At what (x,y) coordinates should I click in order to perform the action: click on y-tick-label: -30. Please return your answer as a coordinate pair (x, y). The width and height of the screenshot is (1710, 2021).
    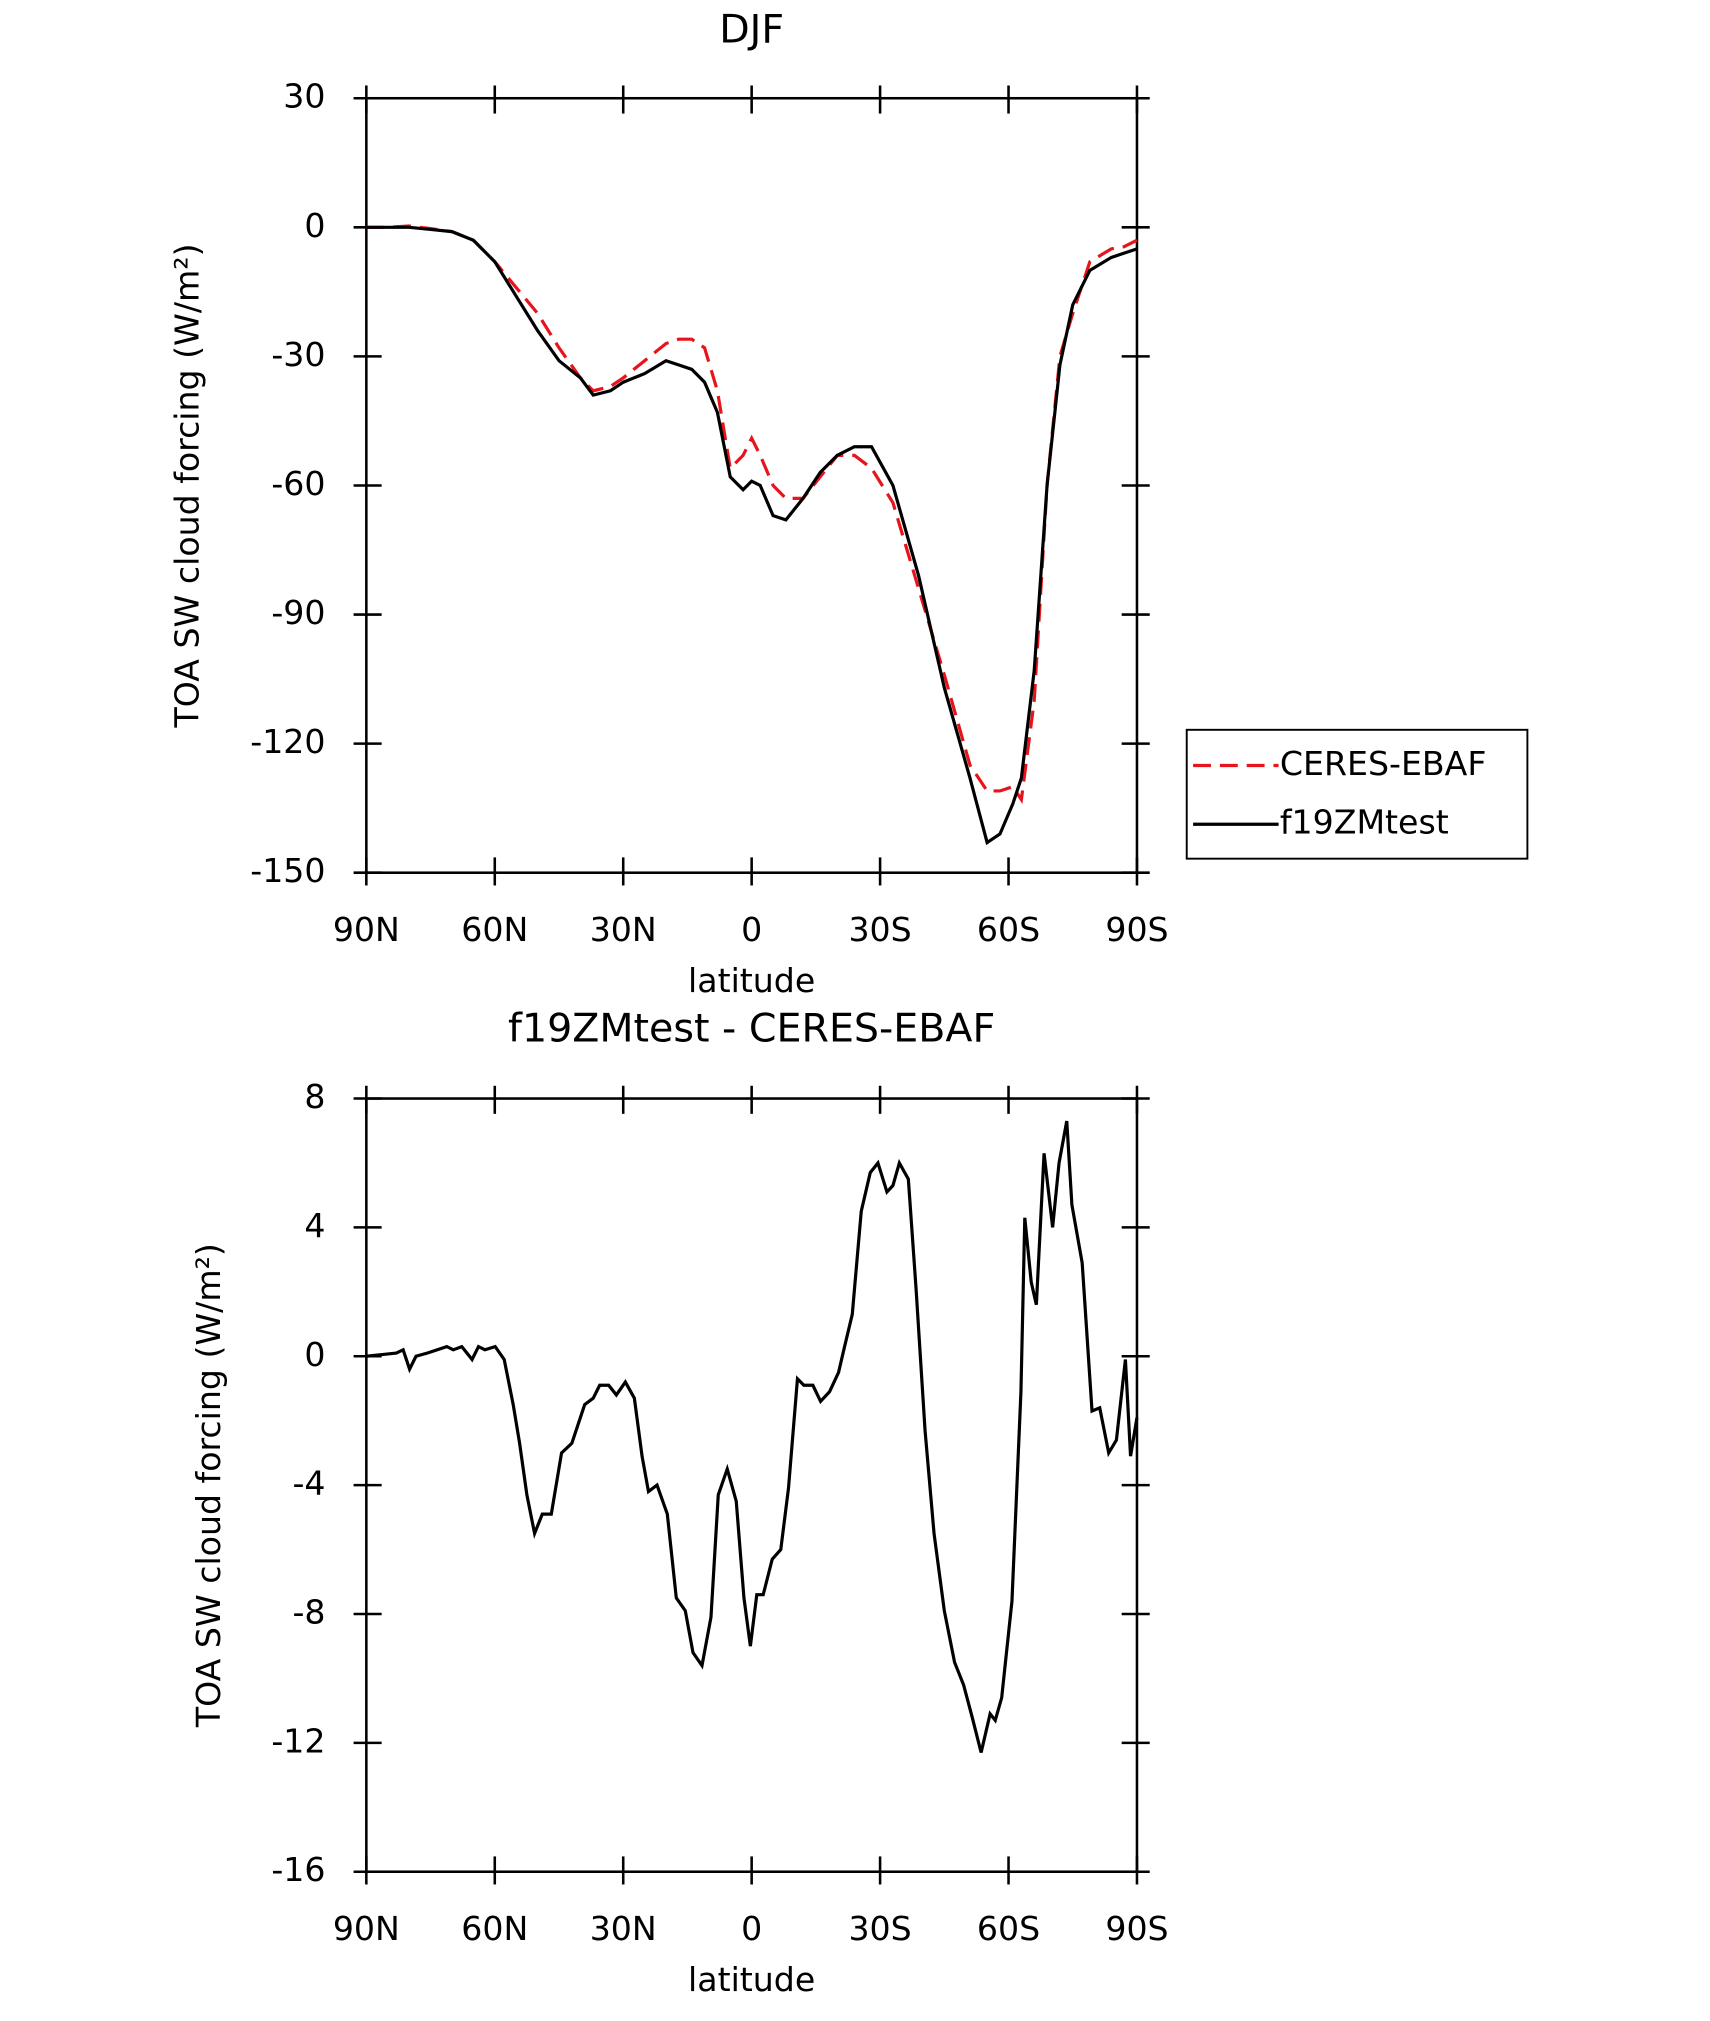
    Looking at the image, I should click on (298, 354).